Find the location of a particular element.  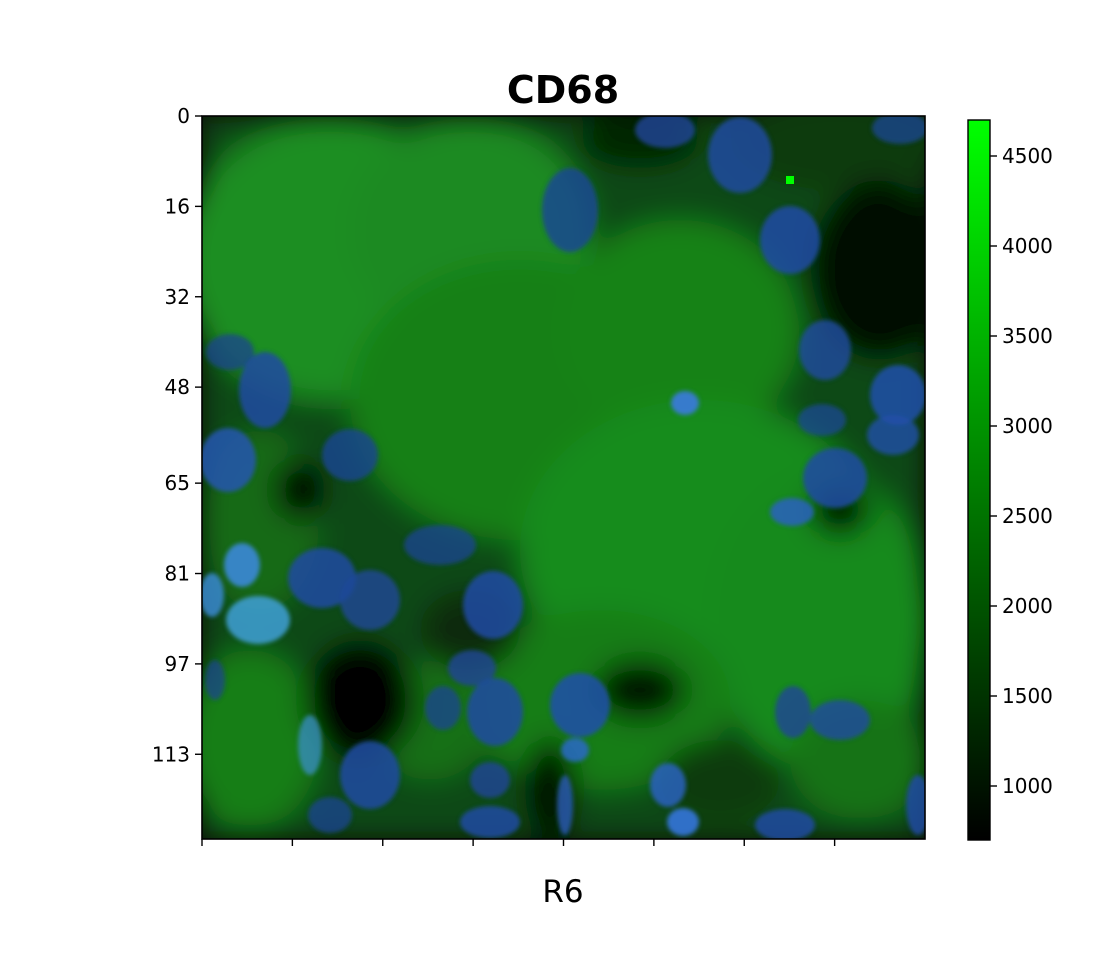

colorbar-tick-label: 2500 is located at coordinates (1027, 516).